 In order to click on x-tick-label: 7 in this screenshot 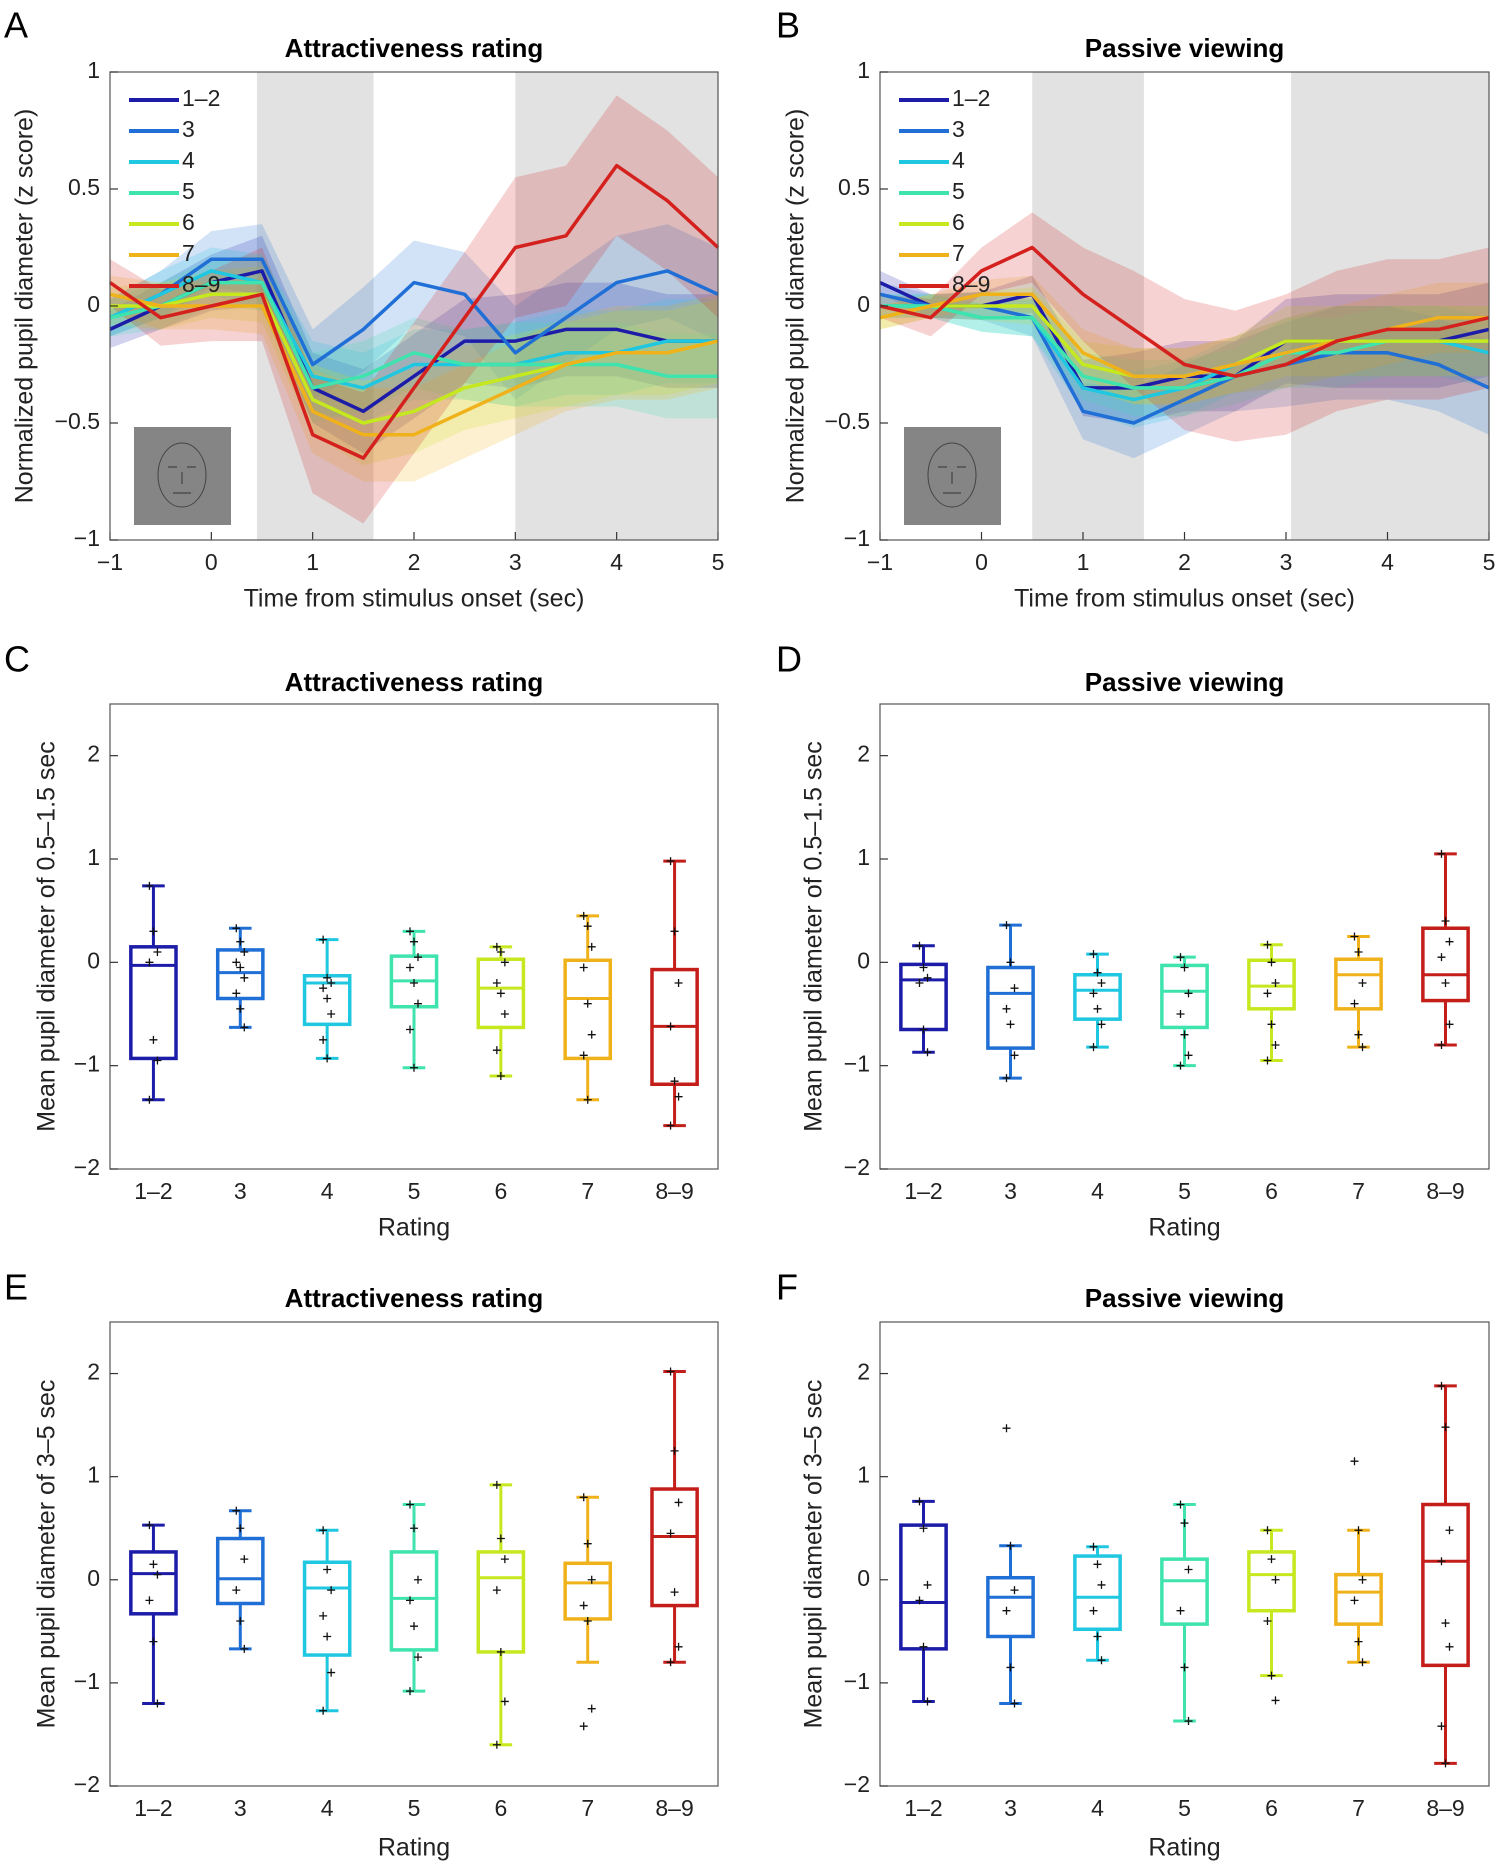, I will do `click(1358, 1808)`.